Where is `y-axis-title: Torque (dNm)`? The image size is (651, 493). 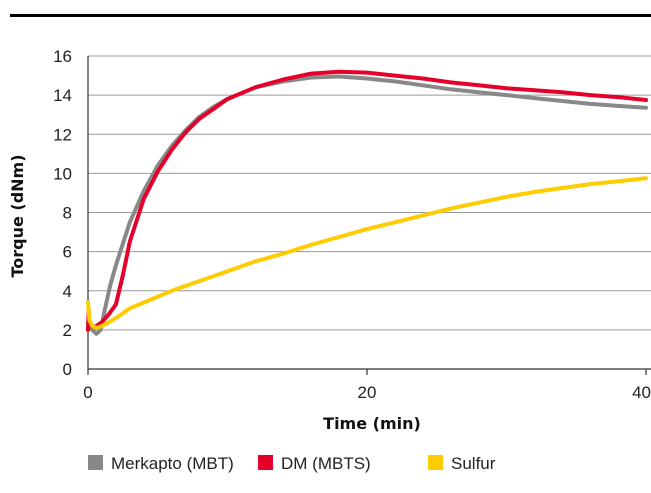 y-axis-title: Torque (dNm) is located at coordinates (17, 215).